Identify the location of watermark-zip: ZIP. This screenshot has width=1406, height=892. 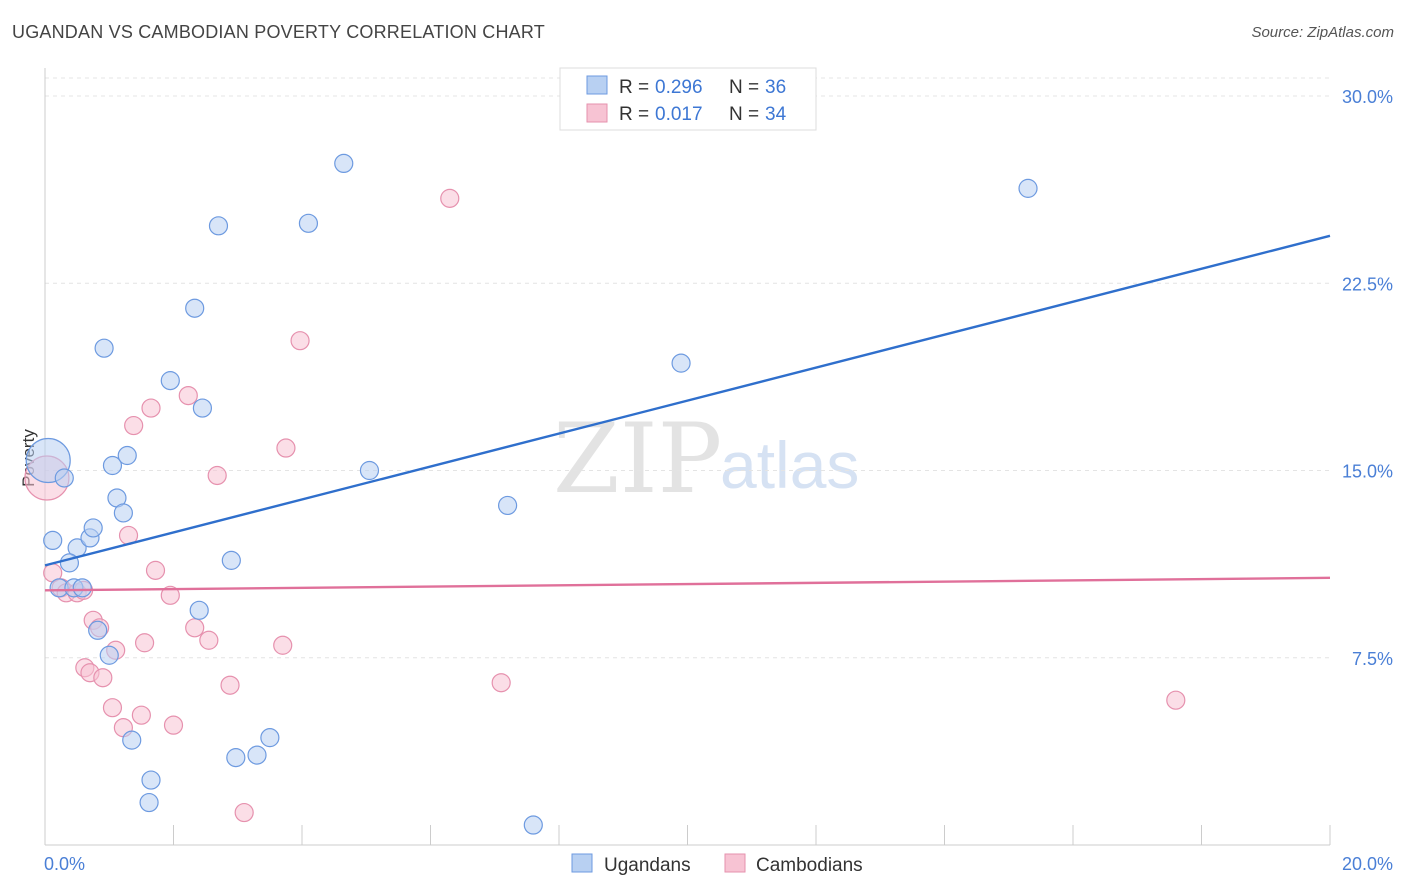
(637, 459).